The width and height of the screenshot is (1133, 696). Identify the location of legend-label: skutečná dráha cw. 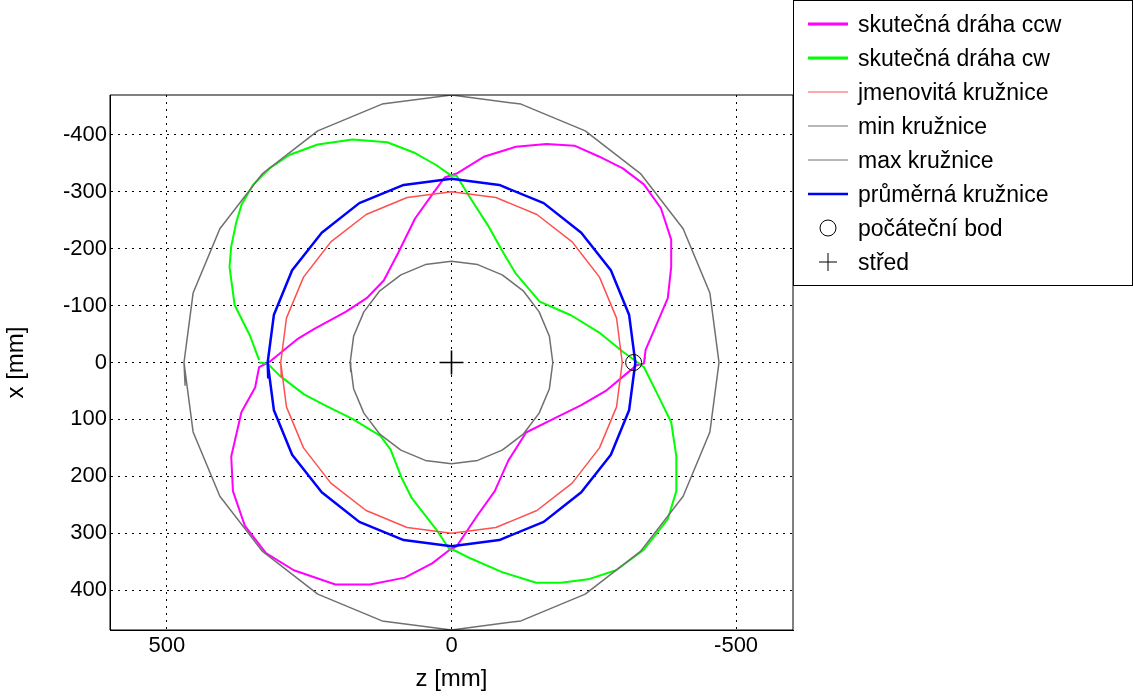
(954, 58).